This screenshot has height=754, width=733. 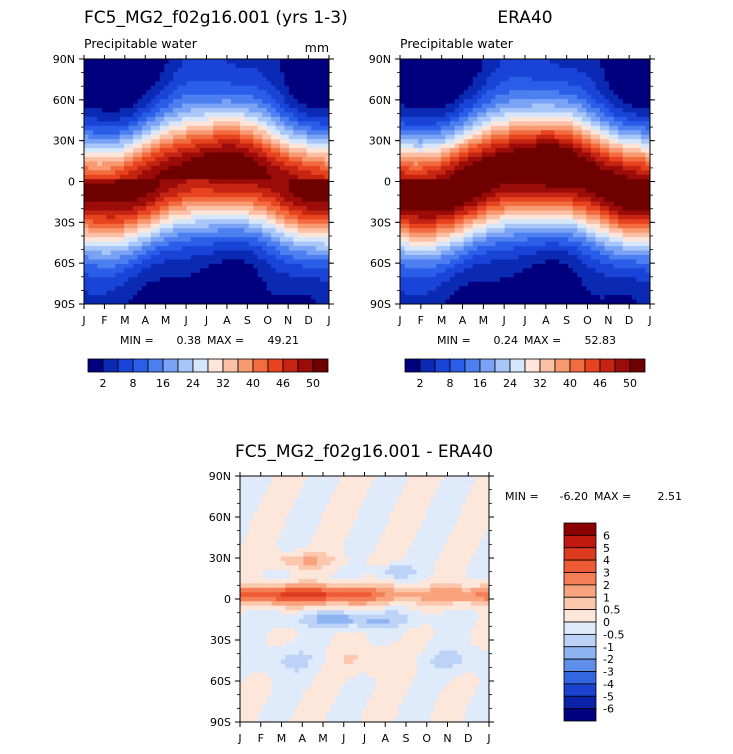 I want to click on x-tick-label: F, so click(x=104, y=320).